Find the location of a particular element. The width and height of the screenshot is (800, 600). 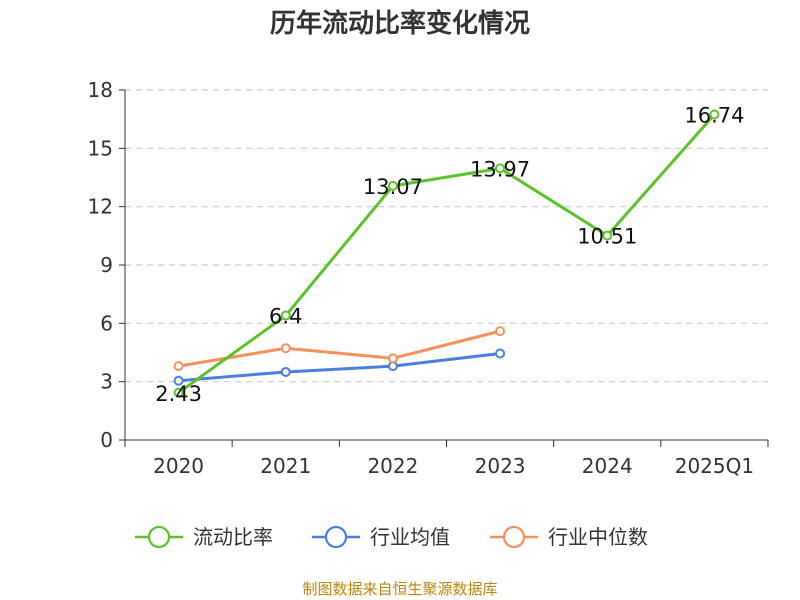

legend: 流动比率 行业均值 行业中位数 is located at coordinates (391, 537).